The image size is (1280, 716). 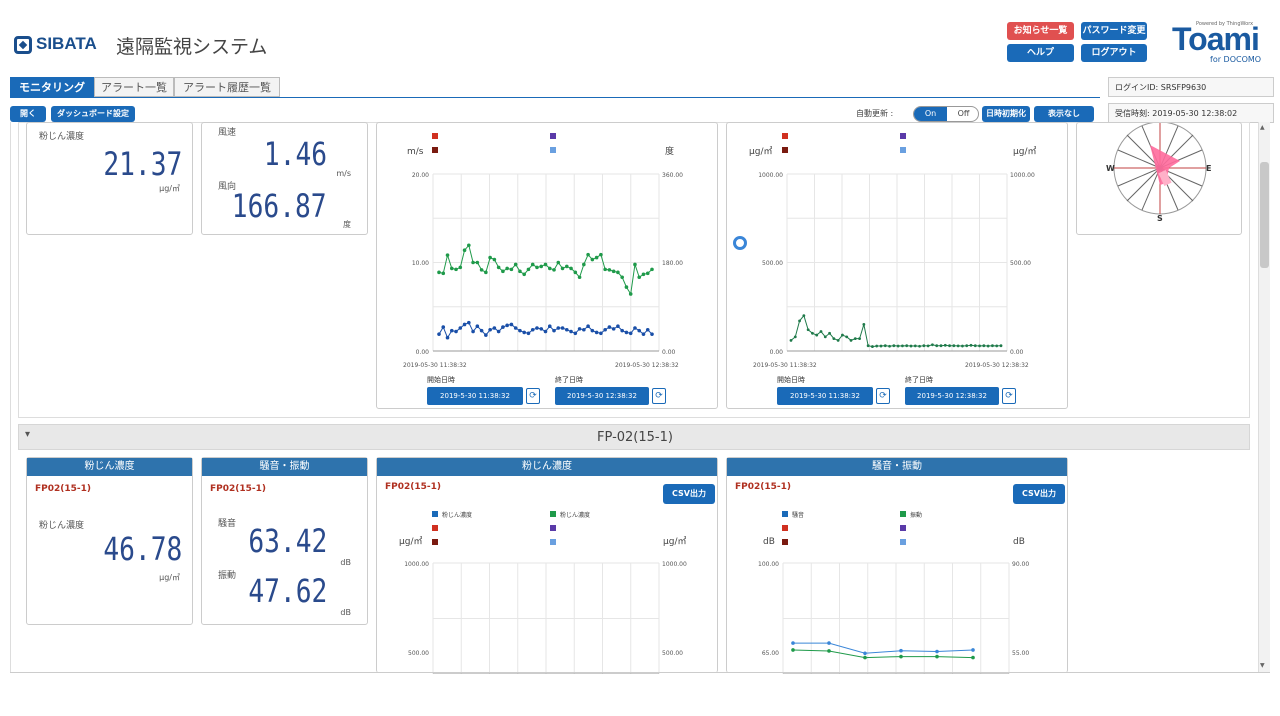 I want to click on fp02-noise-left-unit: dB, so click(x=769, y=542).